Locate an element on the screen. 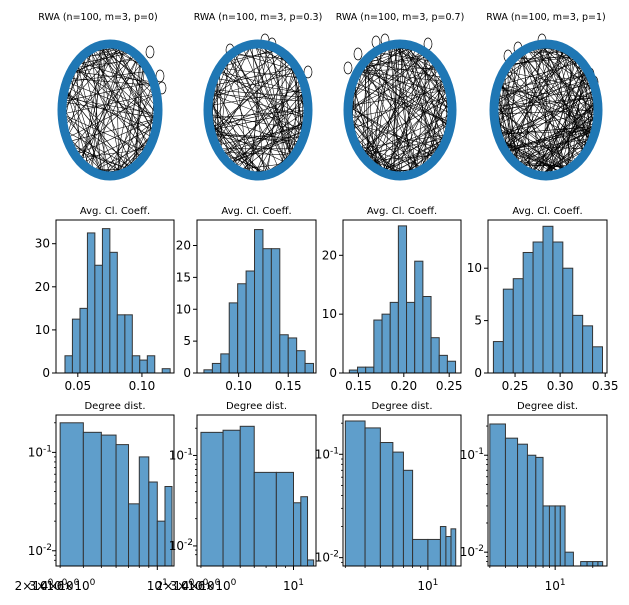  axis-ticks: 10⁻¹ 10⁻² 10¹ is located at coordinates (376, 507).